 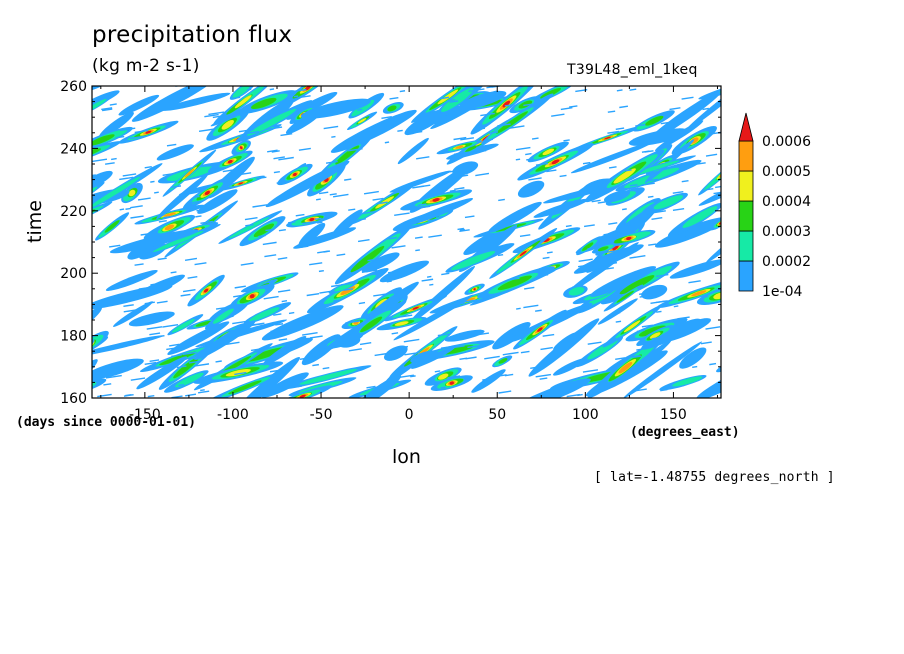 What do you see at coordinates (497, 415) in the screenshot?
I see `x-tick-label: 50` at bounding box center [497, 415].